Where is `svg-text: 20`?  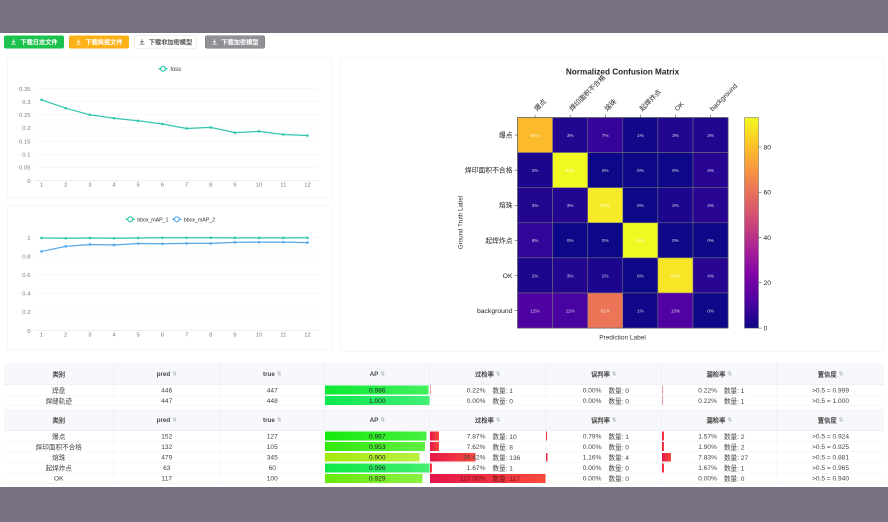
svg-text: 20 is located at coordinates (768, 283).